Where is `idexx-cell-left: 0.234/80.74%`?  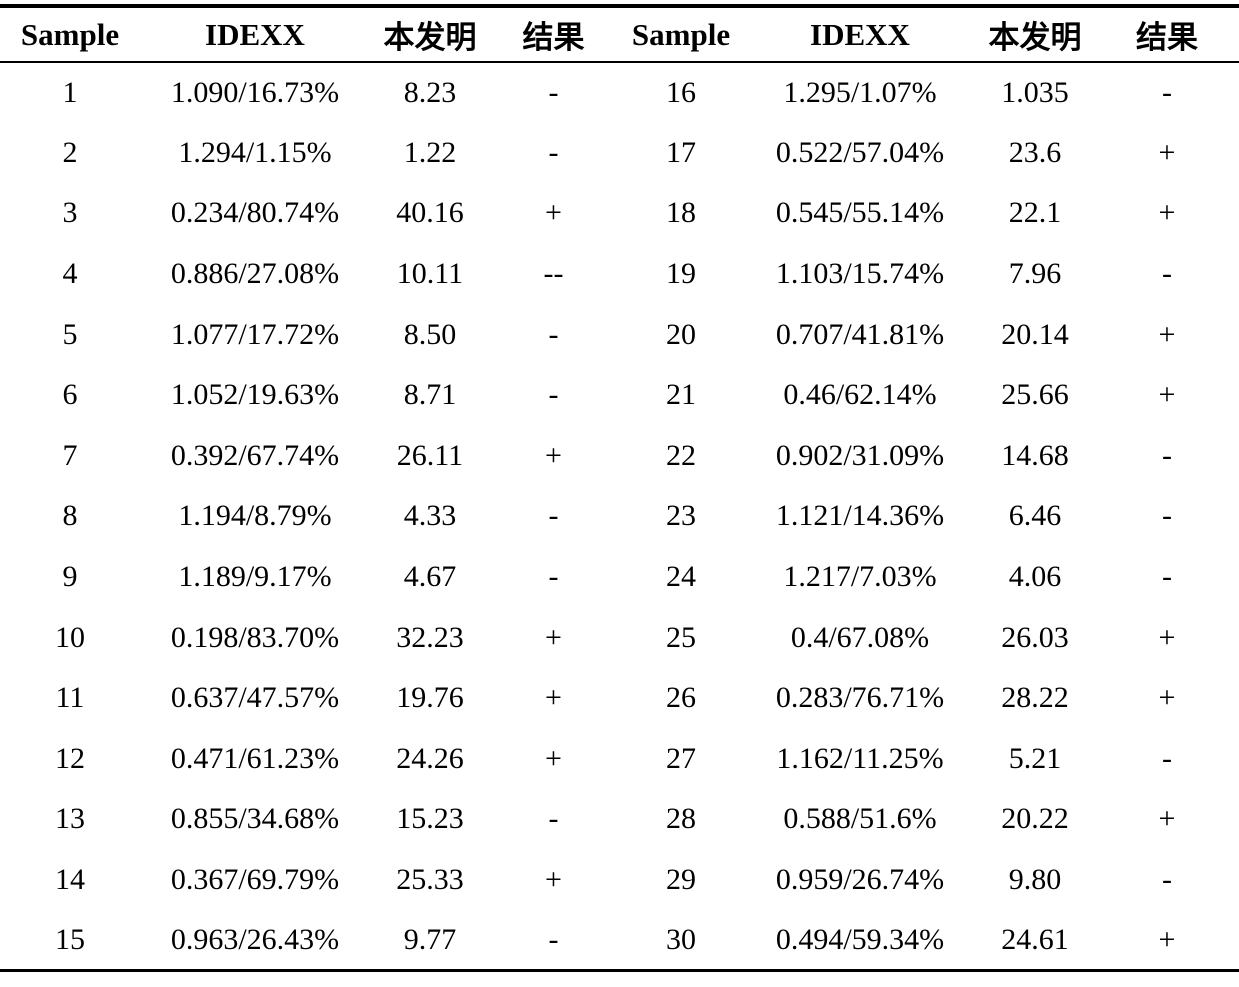 idexx-cell-left: 0.234/80.74% is located at coordinates (255, 213).